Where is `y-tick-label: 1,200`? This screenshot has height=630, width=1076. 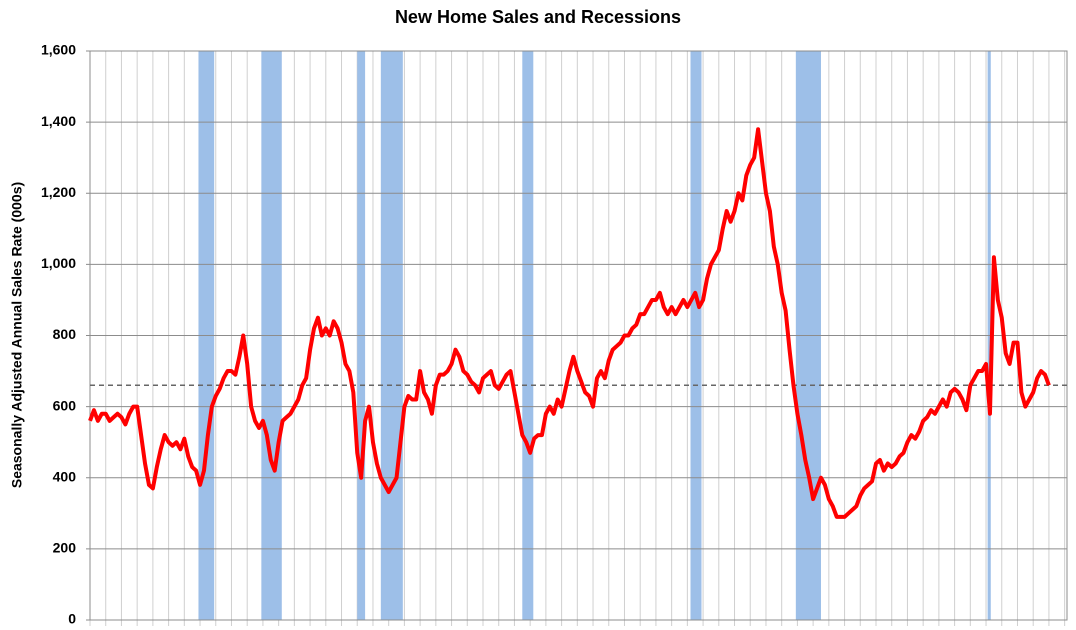 y-tick-label: 1,200 is located at coordinates (58, 192).